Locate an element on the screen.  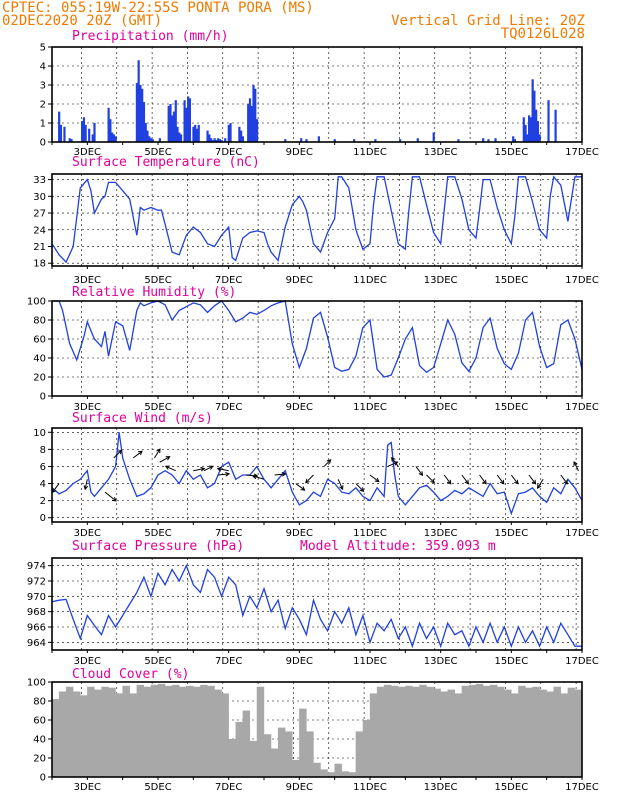
cloud-xtick-label: 3DEC is located at coordinates (87, 787).